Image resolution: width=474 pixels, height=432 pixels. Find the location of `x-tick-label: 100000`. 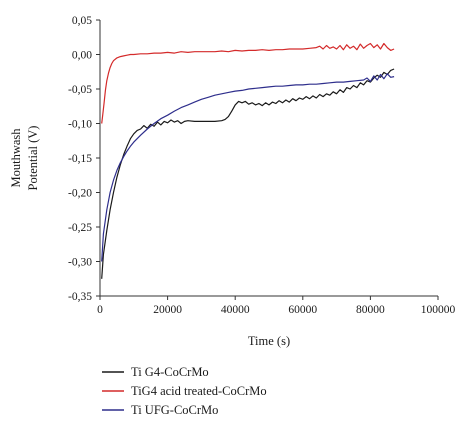

x-tick-label: 100000 is located at coordinates (438, 310).